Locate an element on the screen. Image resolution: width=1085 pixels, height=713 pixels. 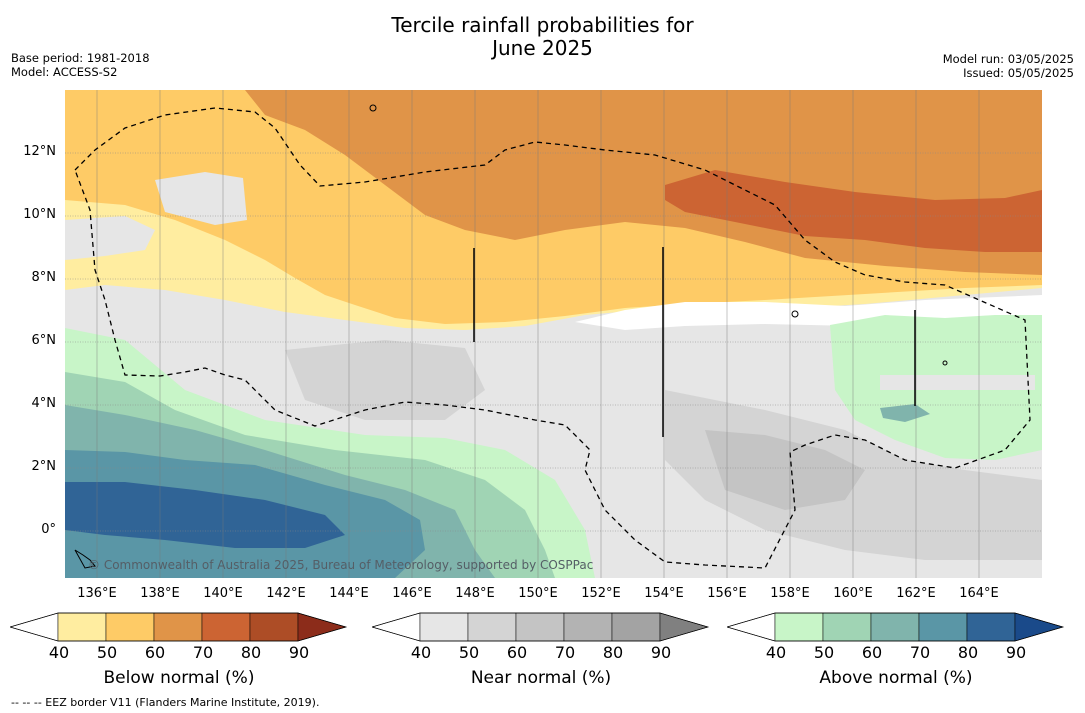
above-normal-50-east is located at coordinates (905, 413).